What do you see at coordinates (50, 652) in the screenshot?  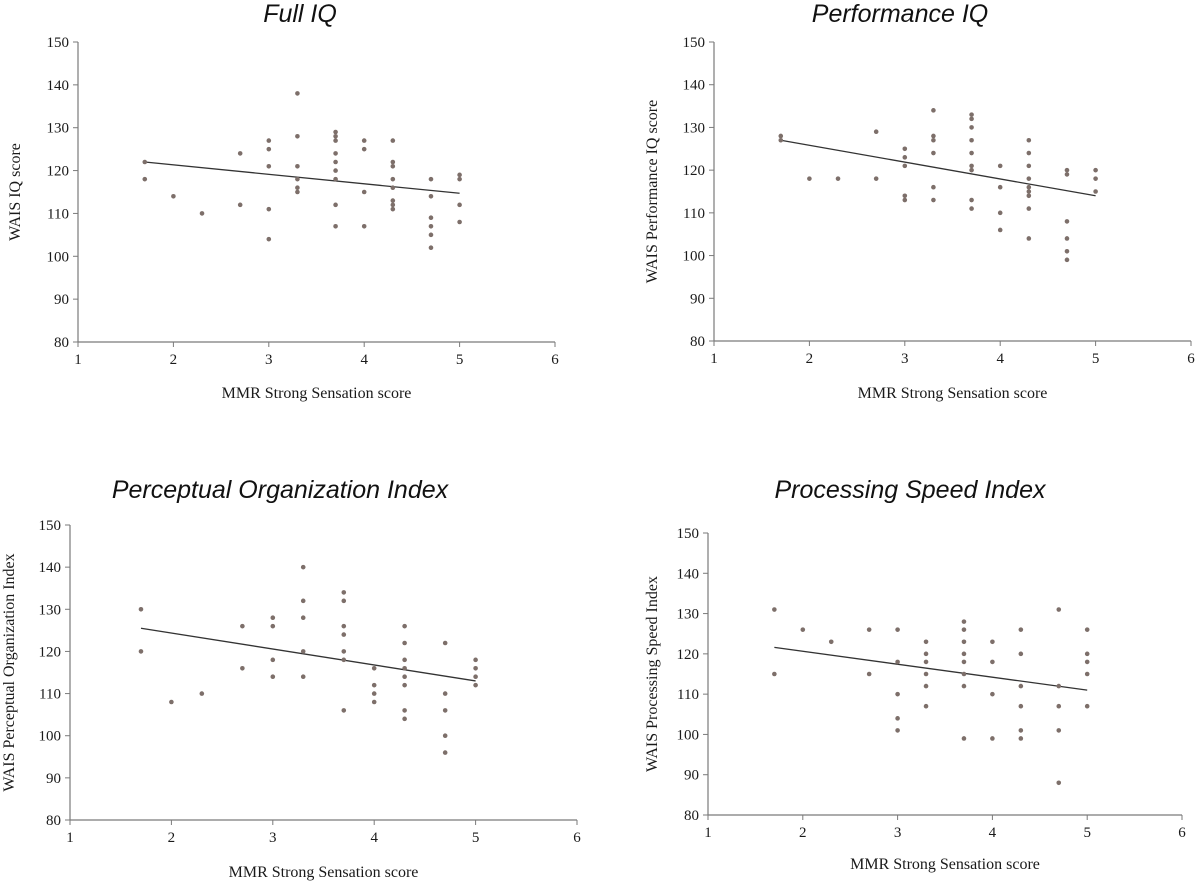 I see `y-tick-label: 120` at bounding box center [50, 652].